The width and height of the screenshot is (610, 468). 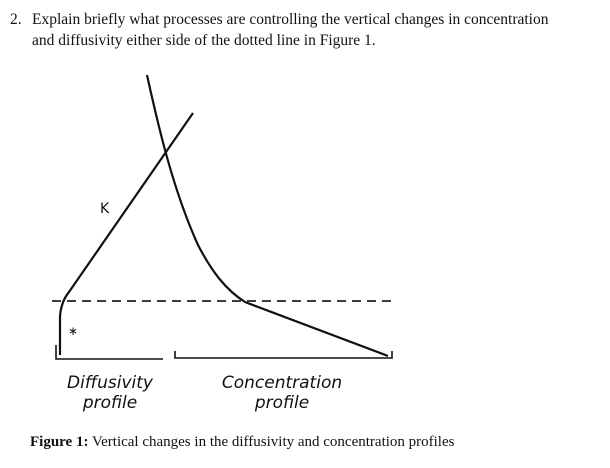 What do you see at coordinates (282, 383) in the screenshot?
I see `concentration-label-line-1: Concentration` at bounding box center [282, 383].